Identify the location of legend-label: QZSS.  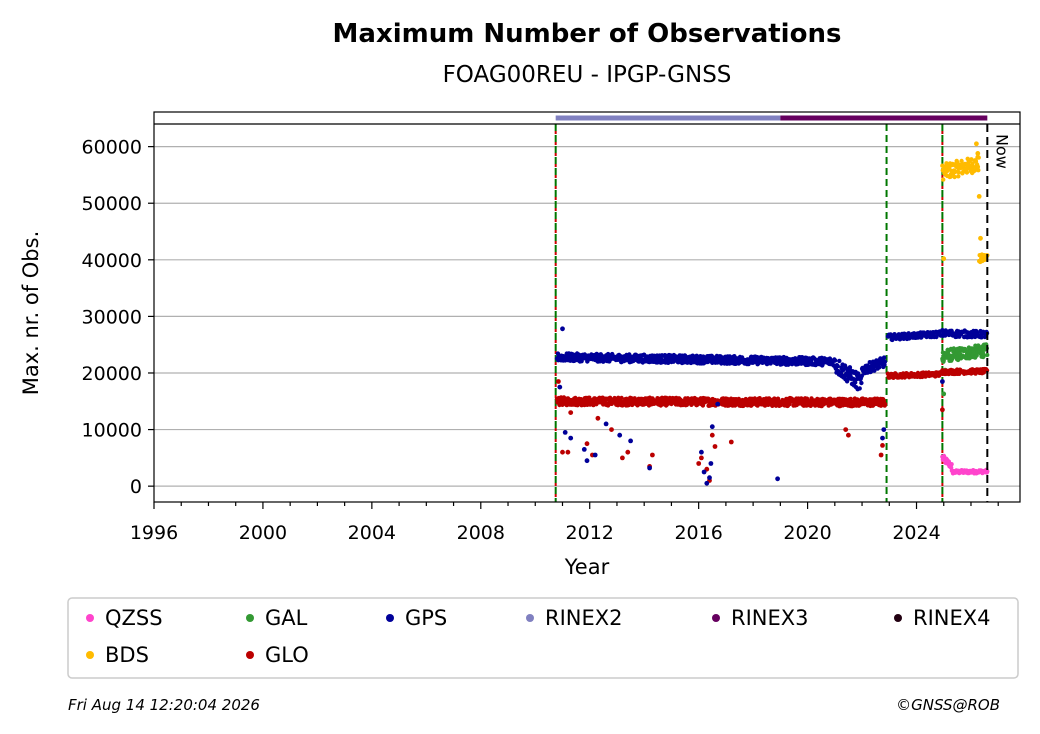
(134, 618).